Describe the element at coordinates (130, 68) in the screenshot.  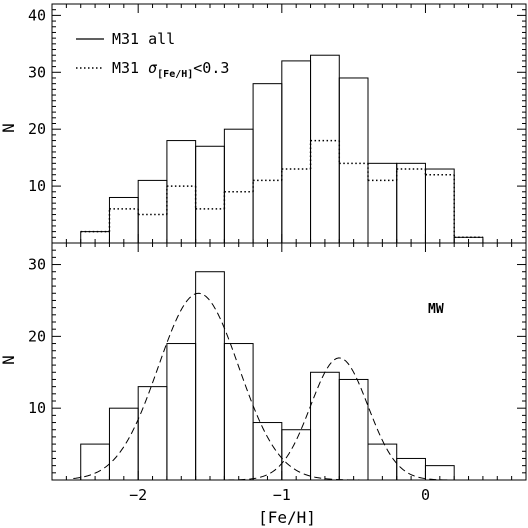
I see `legend-dotted-label-main: M31` at that location.